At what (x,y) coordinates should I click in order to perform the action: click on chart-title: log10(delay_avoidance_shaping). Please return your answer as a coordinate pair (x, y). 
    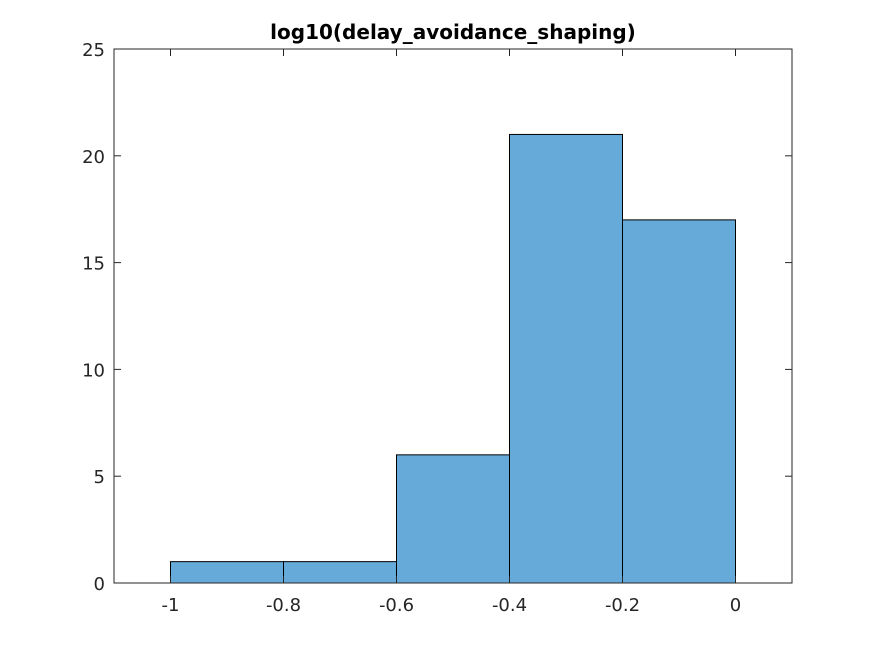
    Looking at the image, I should click on (453, 32).